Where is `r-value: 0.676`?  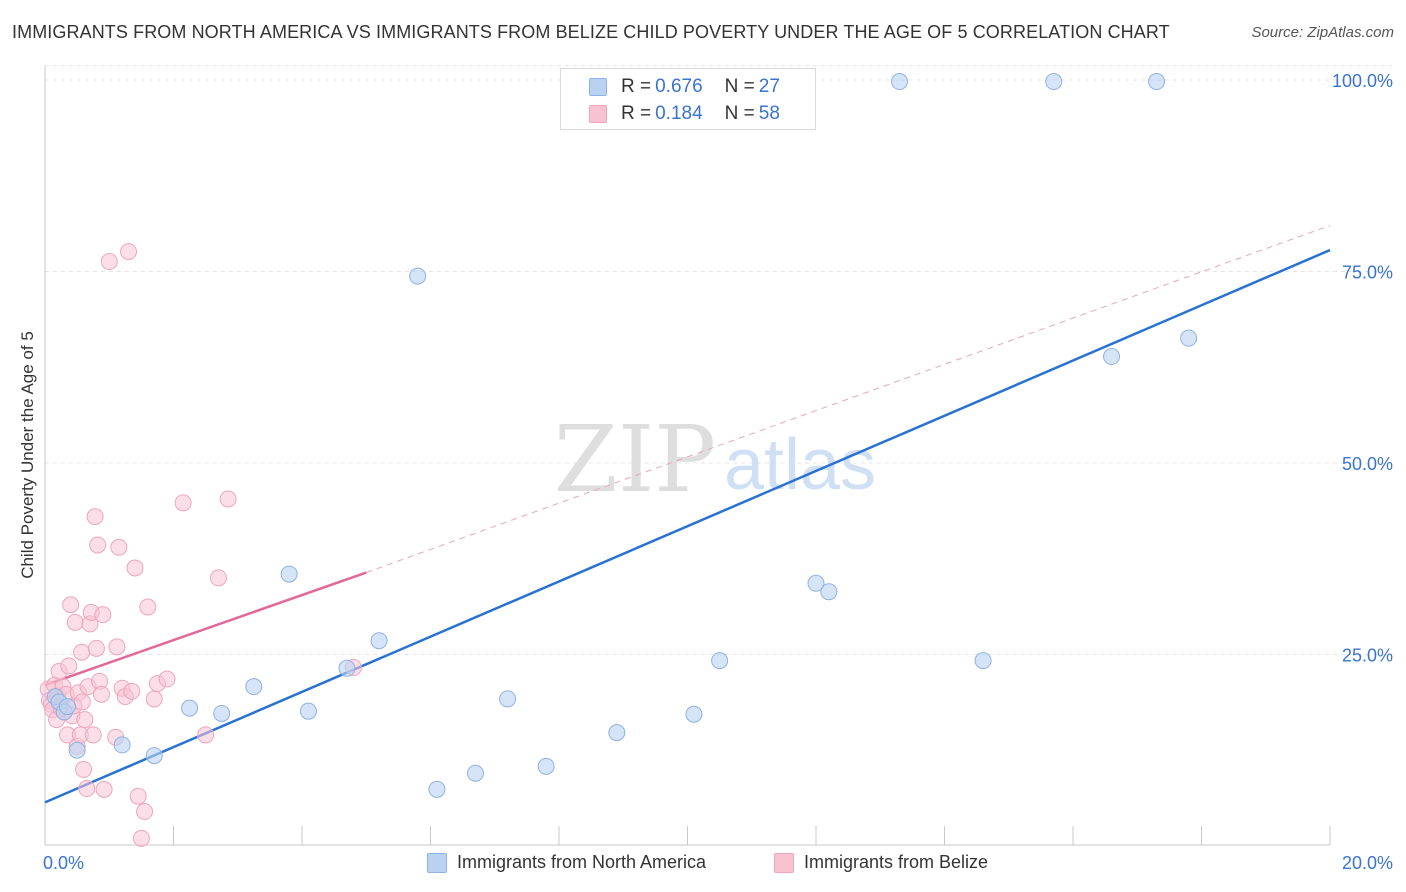
r-value: 0.676 is located at coordinates (679, 86).